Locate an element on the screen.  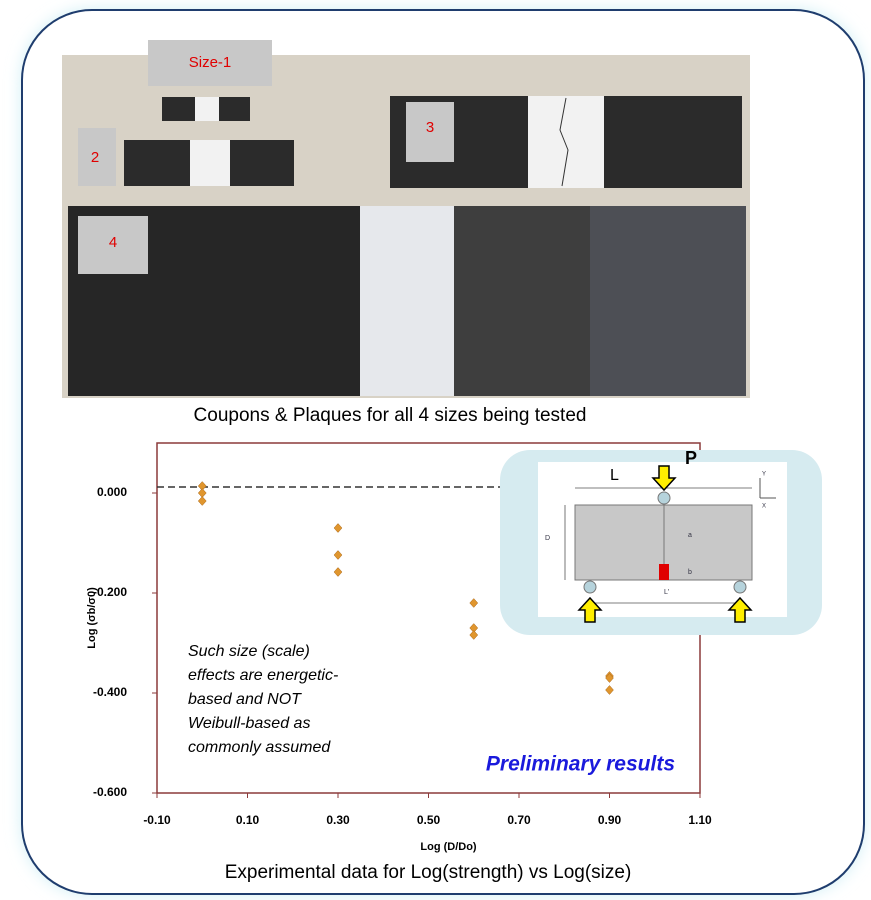
photo-label: 4 is located at coordinates (113, 242).